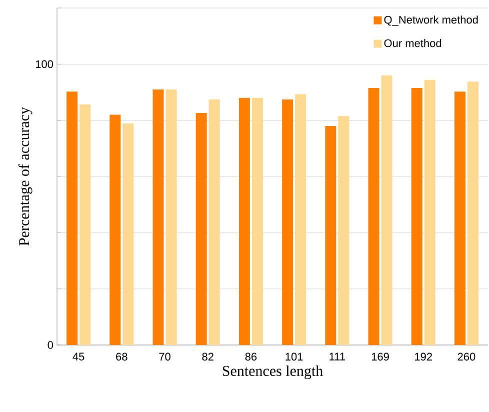  What do you see at coordinates (251, 356) in the screenshot?
I see `x-tick-label: 86` at bounding box center [251, 356].